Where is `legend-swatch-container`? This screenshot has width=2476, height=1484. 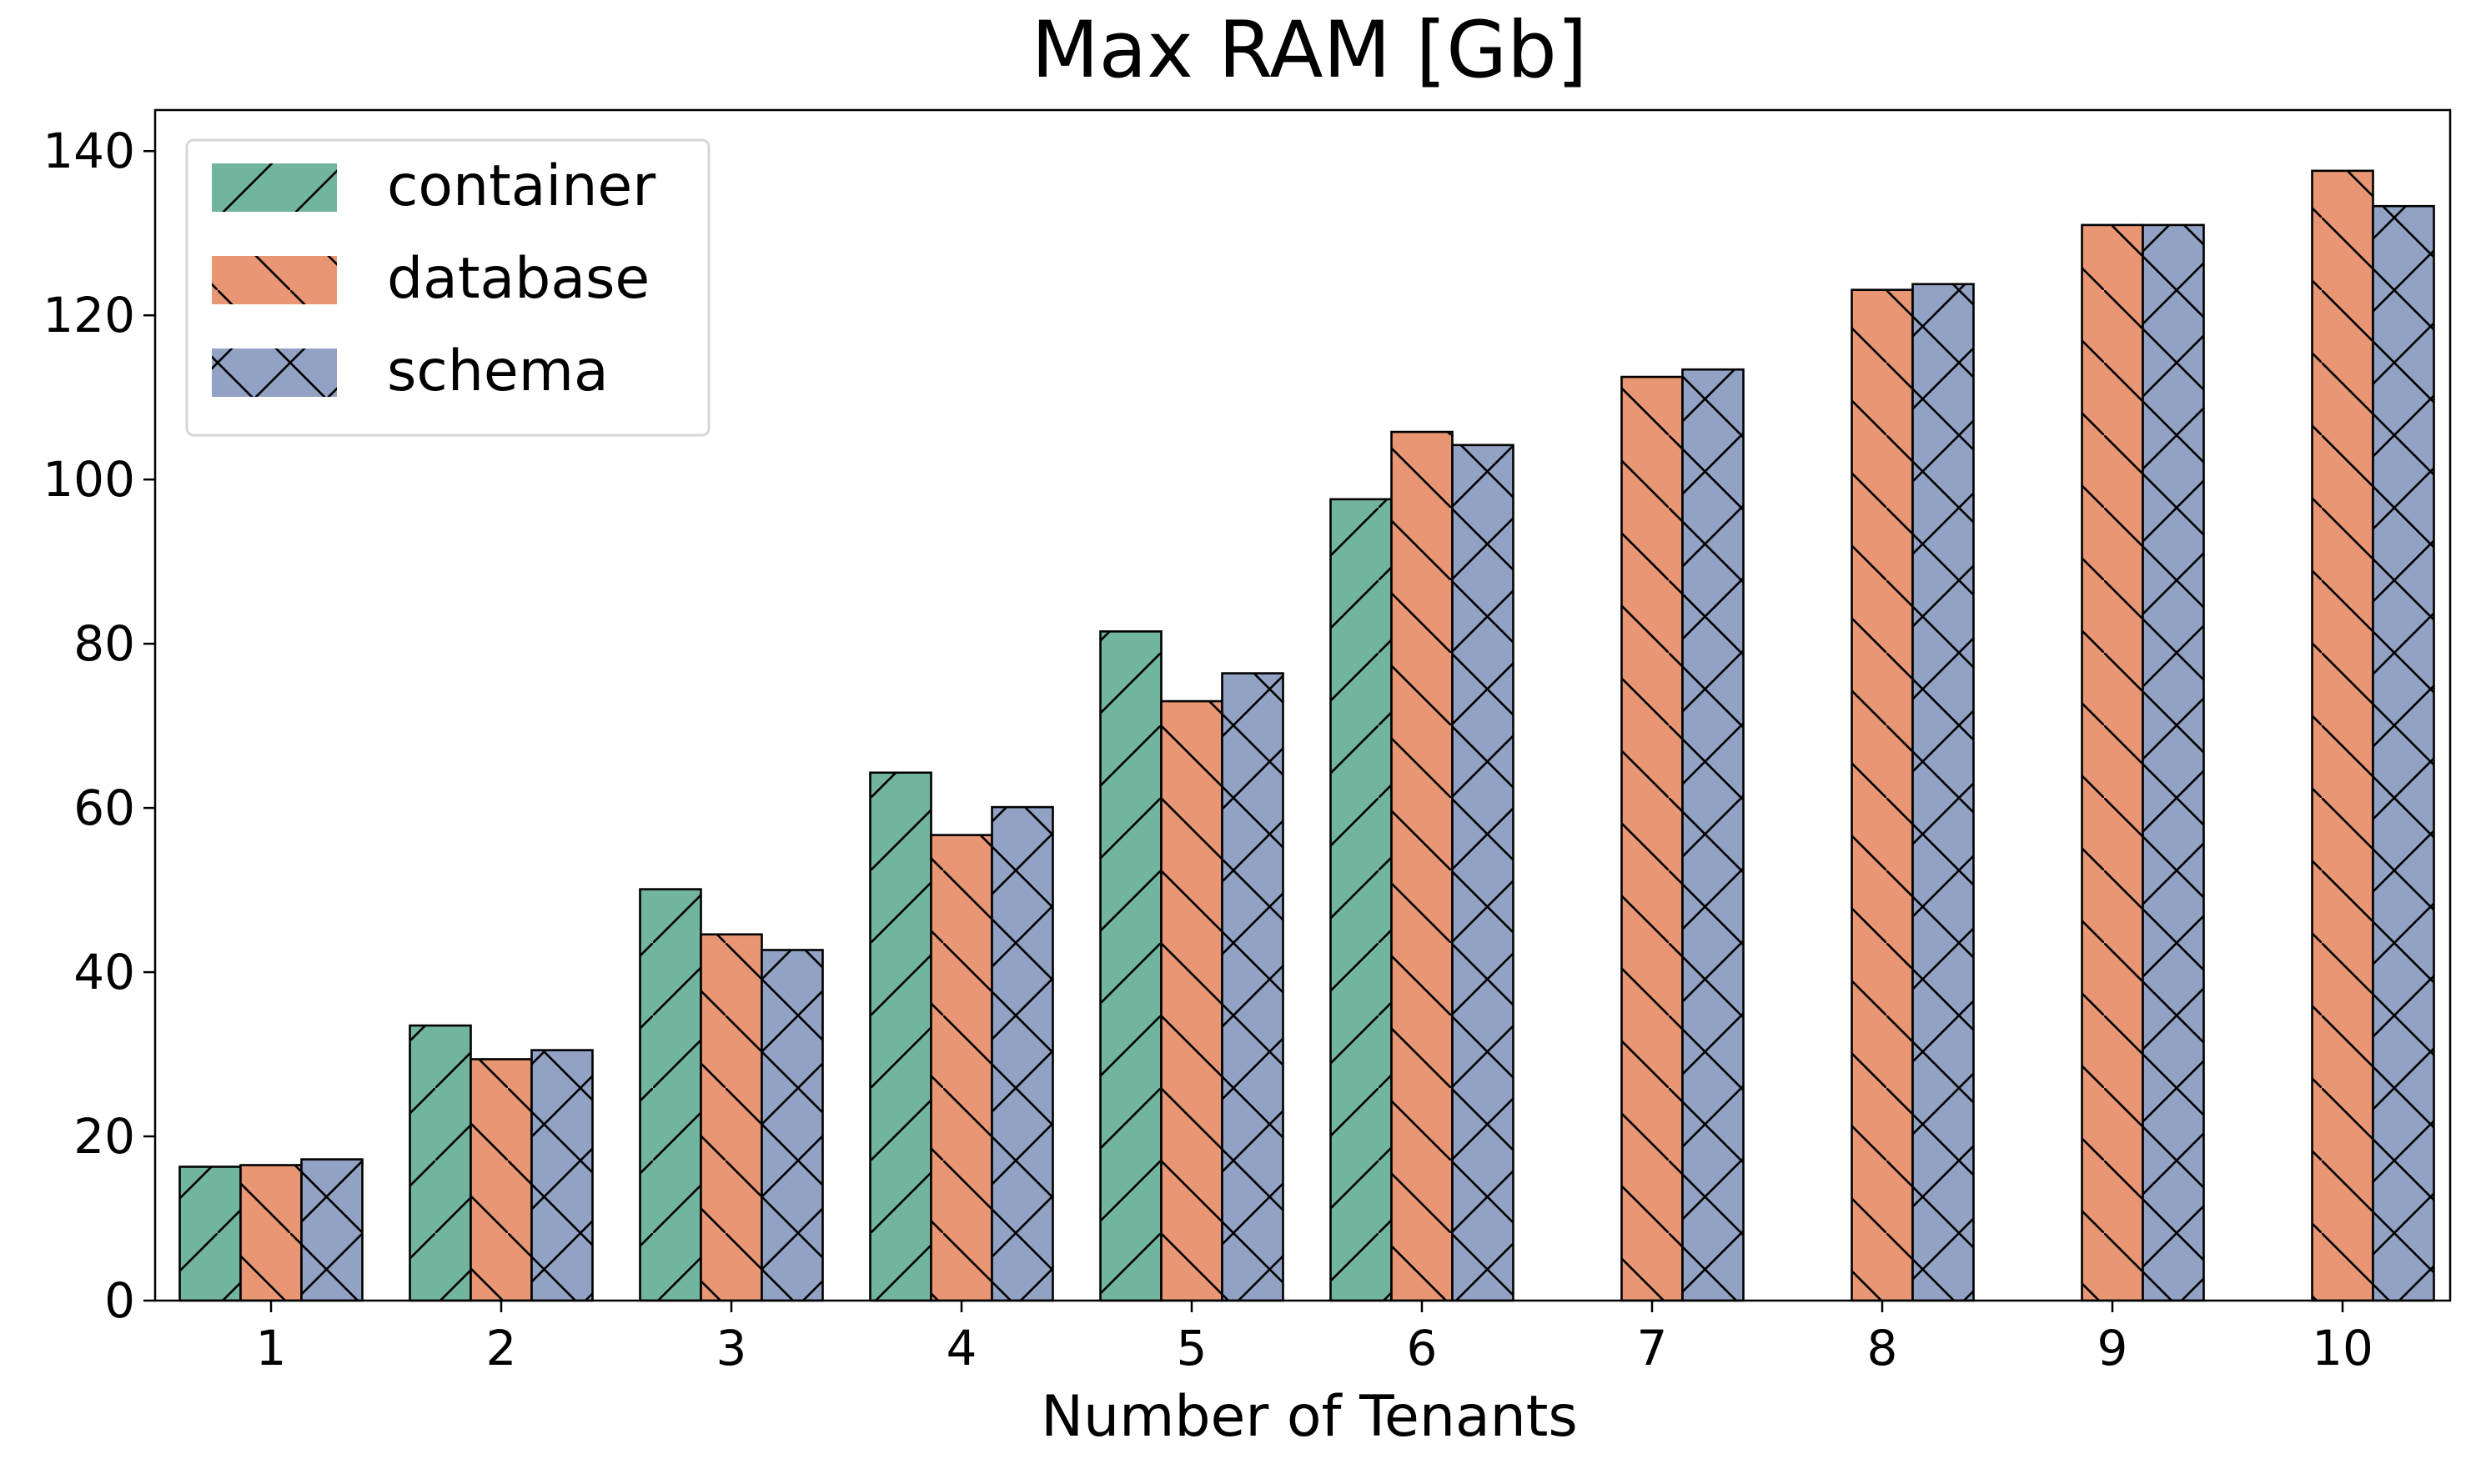 legend-swatch-container is located at coordinates (274, 187).